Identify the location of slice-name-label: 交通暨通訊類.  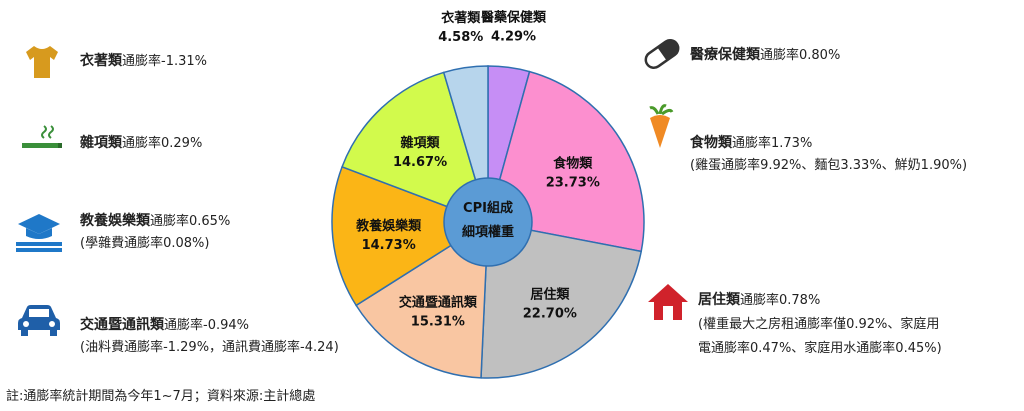
(438, 302).